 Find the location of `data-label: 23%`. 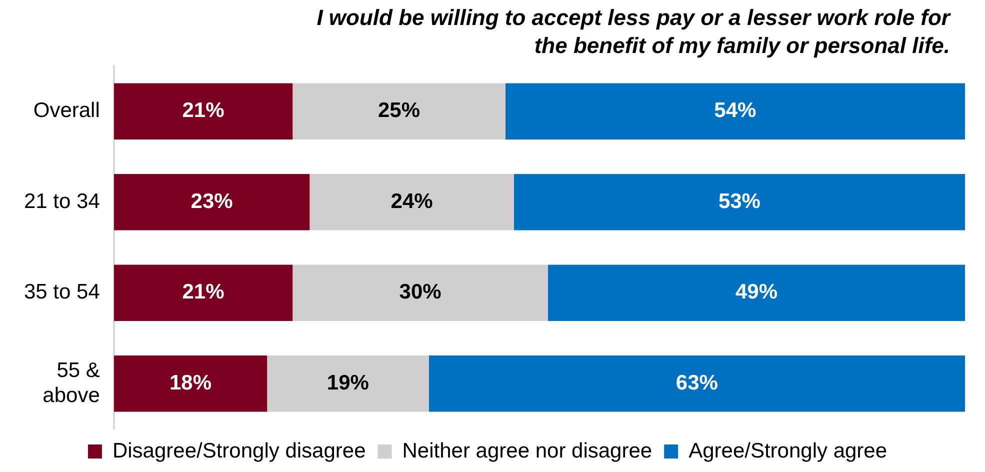

data-label: 23% is located at coordinates (212, 201).